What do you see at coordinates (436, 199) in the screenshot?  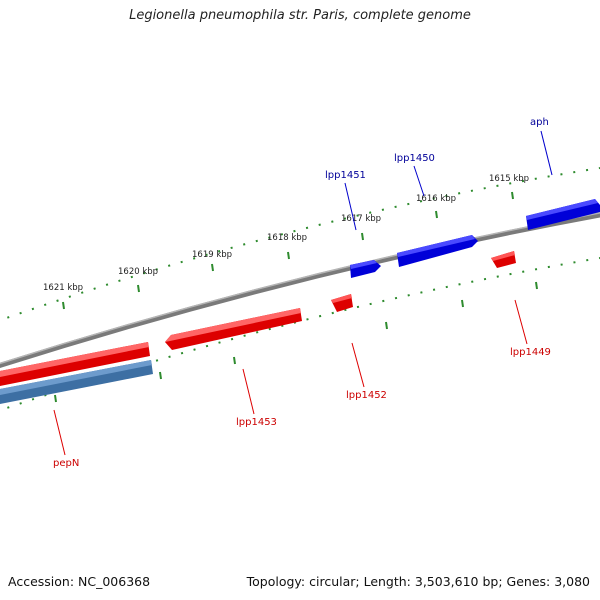 I see `scale-label: 1616 kbp` at bounding box center [436, 199].